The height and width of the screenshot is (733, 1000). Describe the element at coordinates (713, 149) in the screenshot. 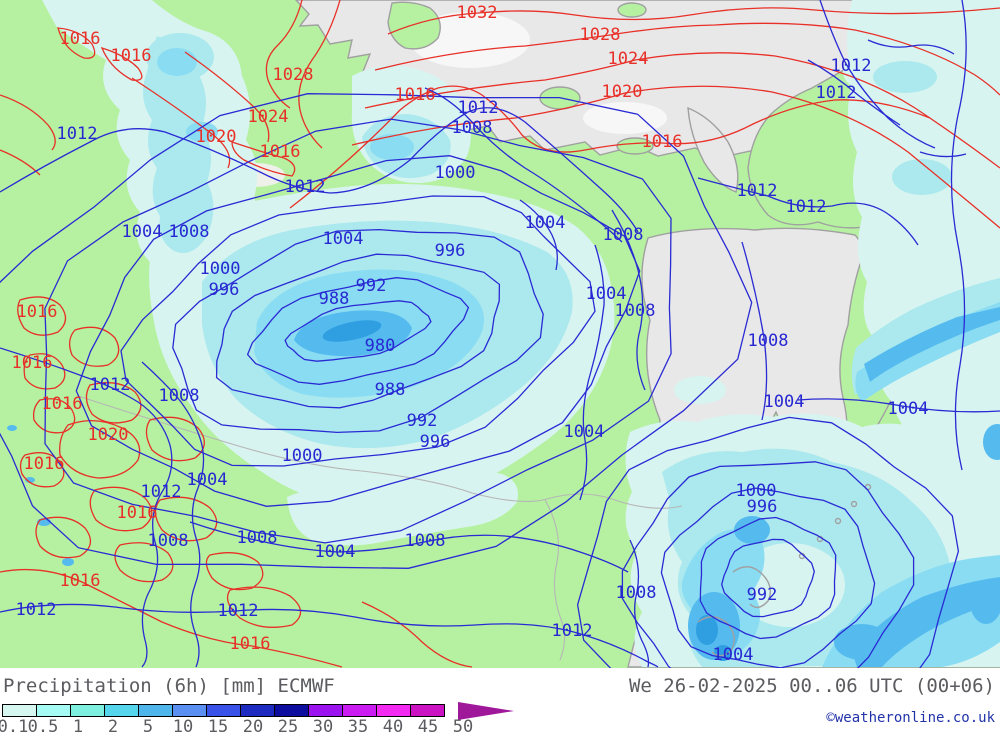

I see `kolyma-bay` at that location.